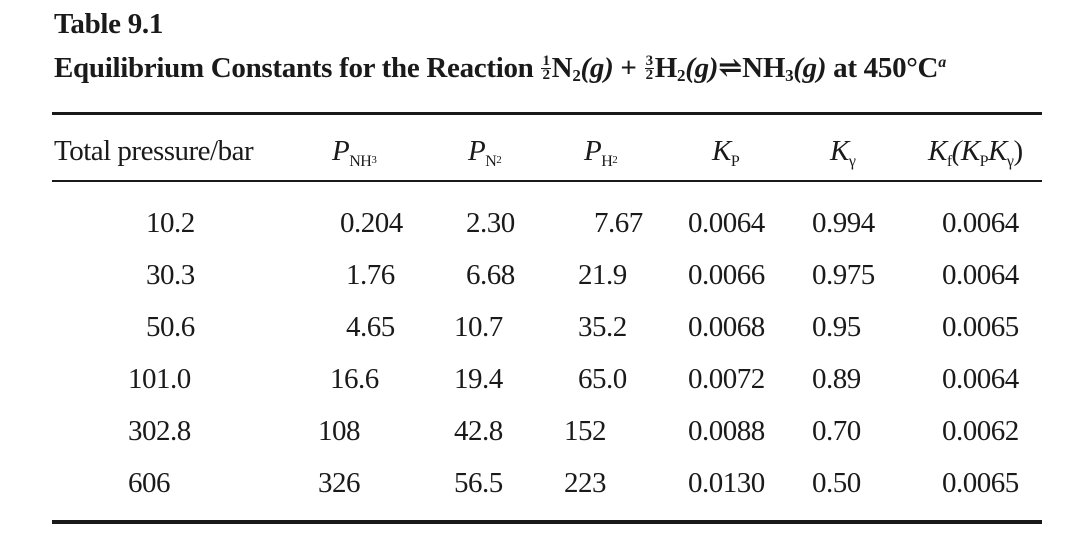  I want to click on cell-p-h2: 223, so click(585, 483).